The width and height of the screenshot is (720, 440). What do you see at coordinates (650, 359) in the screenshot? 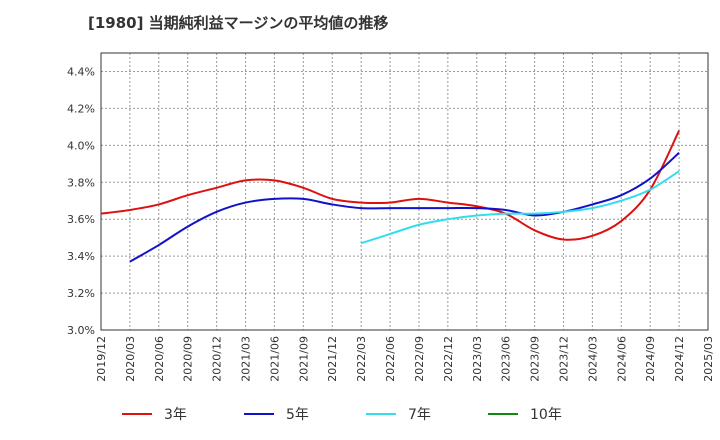
I see `x-tick-label: 2024/09` at bounding box center [650, 359].